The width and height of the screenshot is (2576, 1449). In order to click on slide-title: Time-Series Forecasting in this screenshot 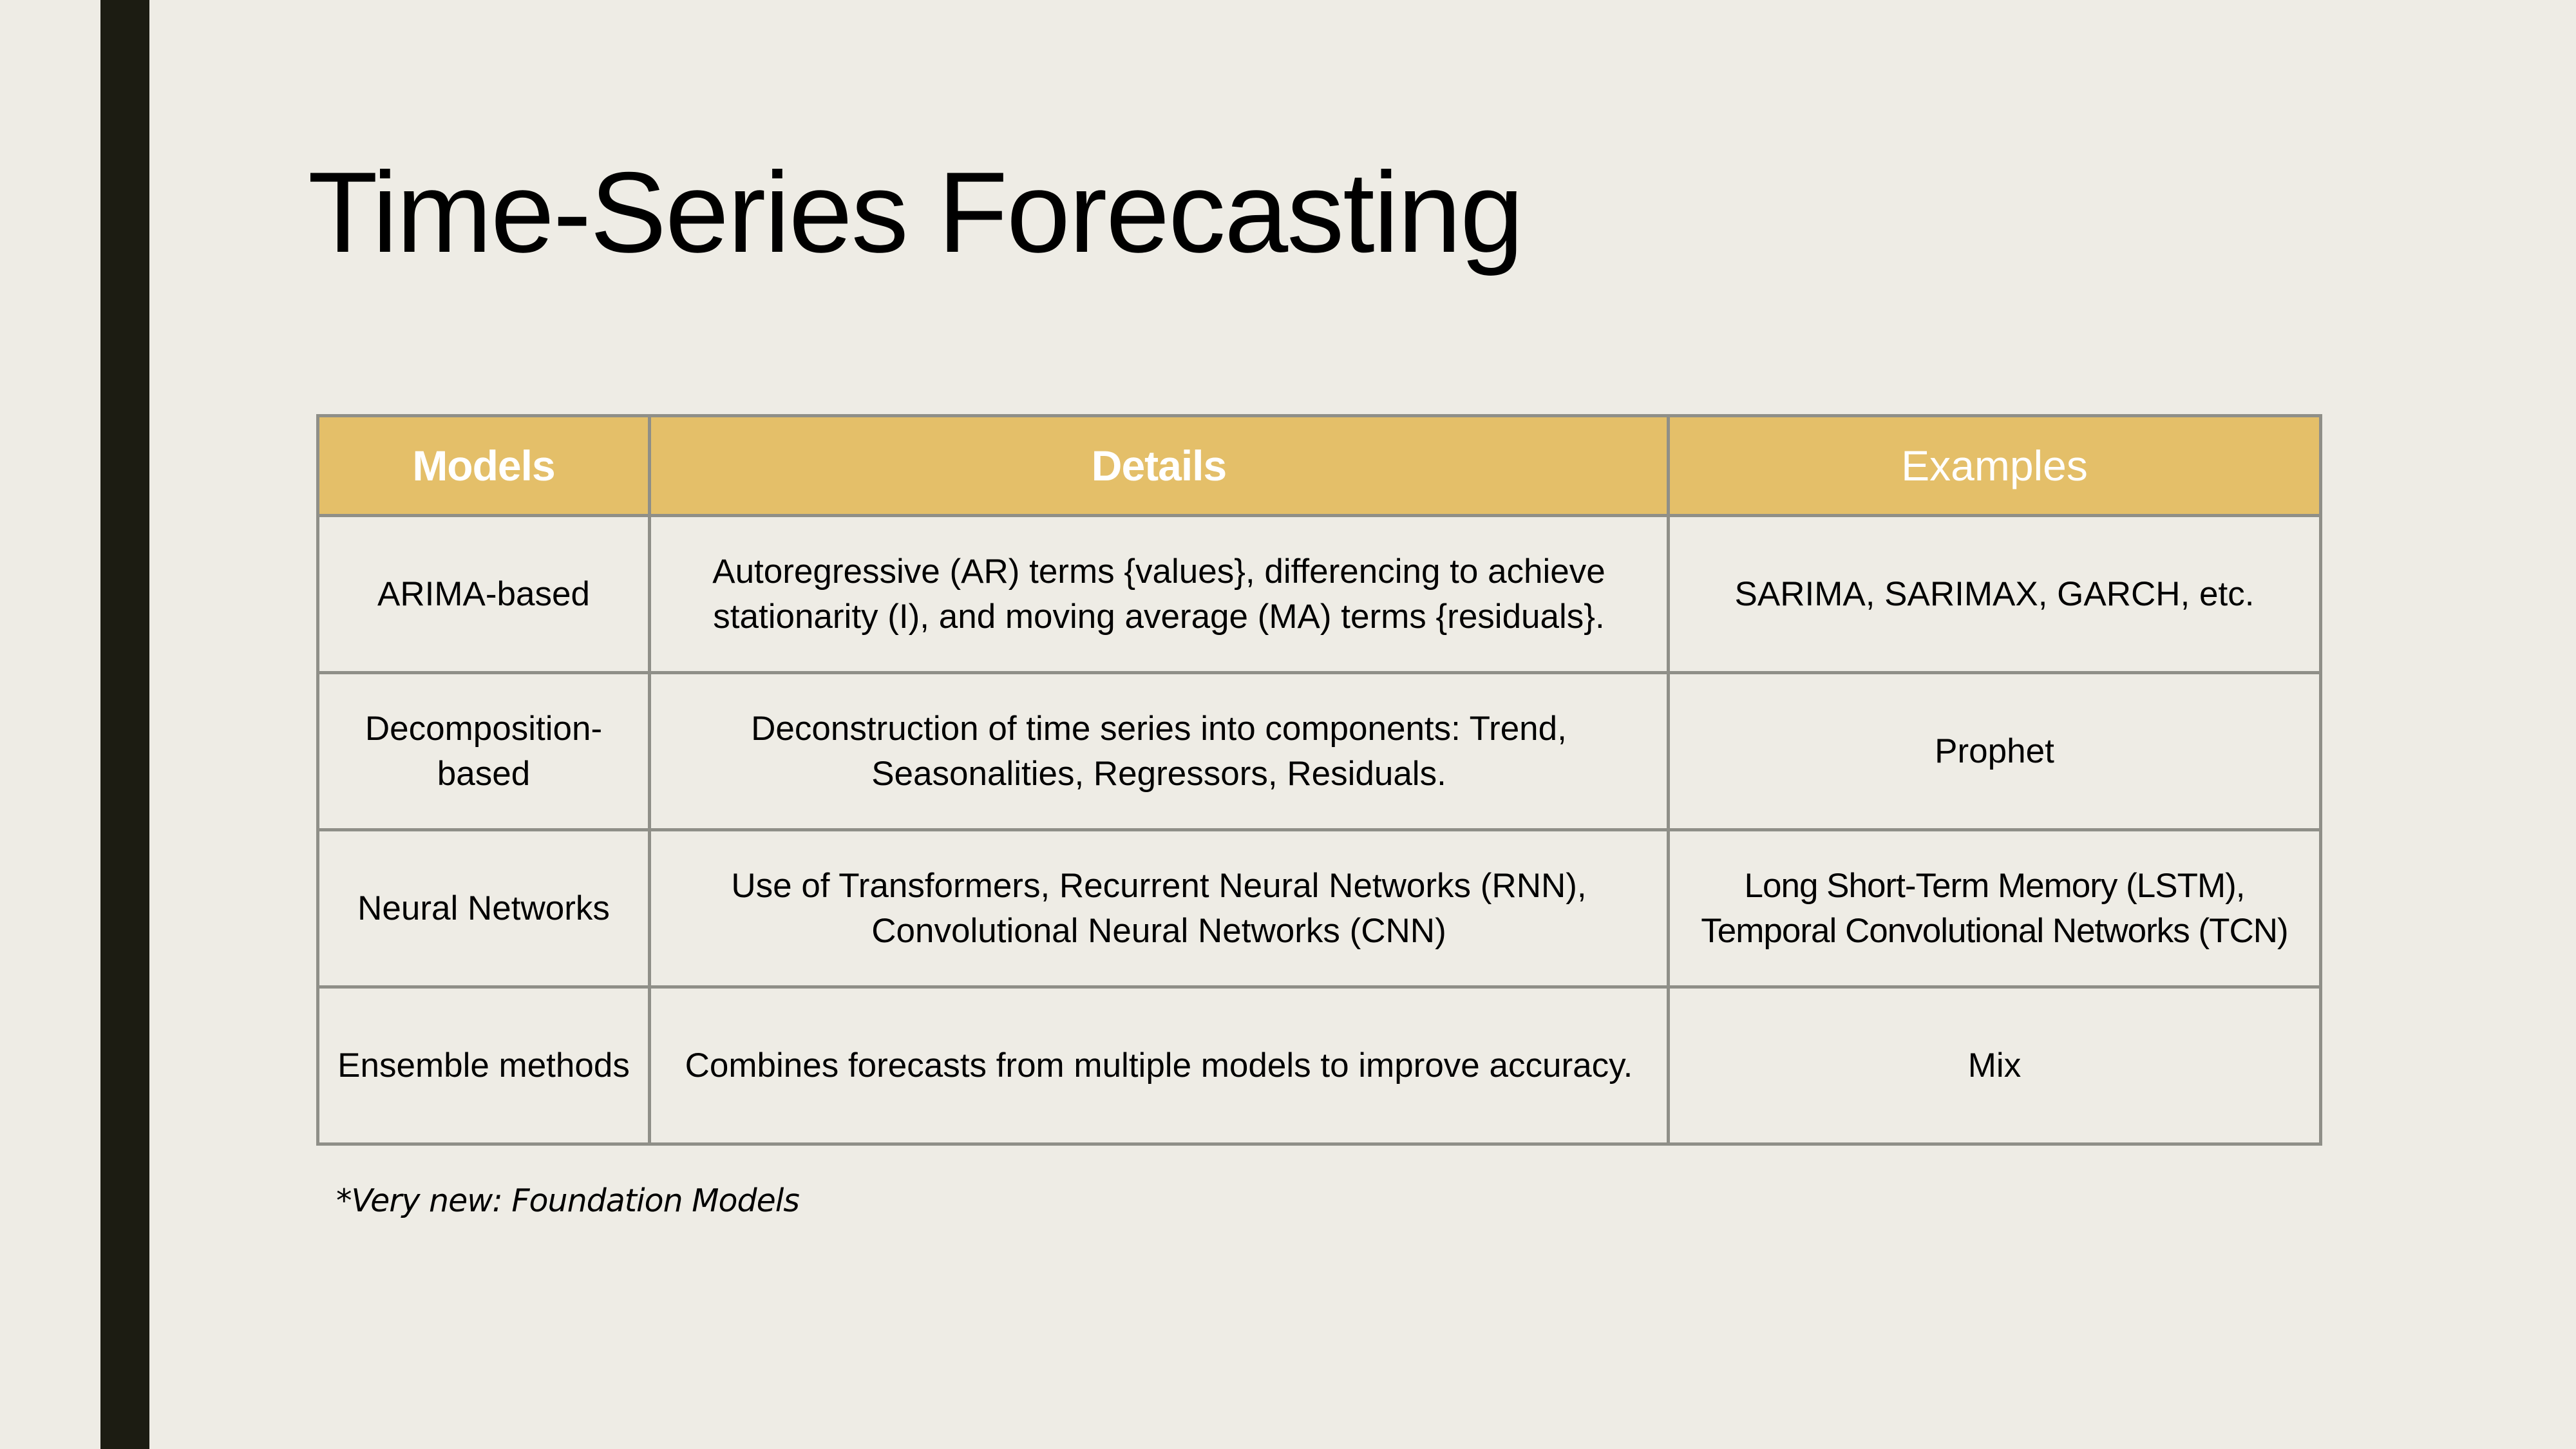, I will do `click(916, 212)`.